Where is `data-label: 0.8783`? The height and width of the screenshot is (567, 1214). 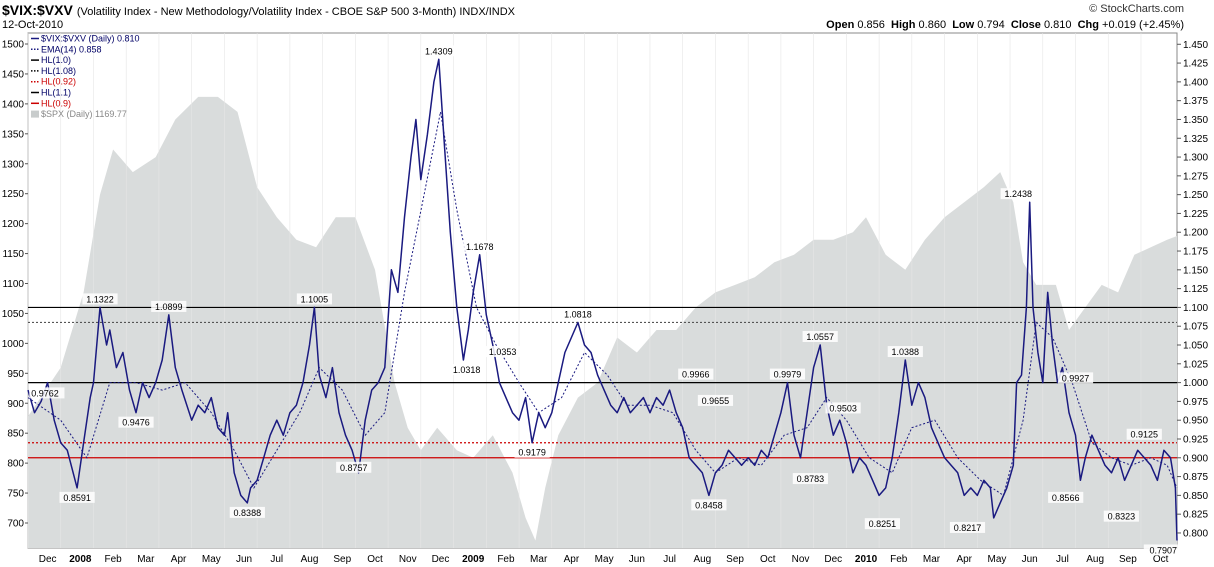 data-label: 0.8783 is located at coordinates (811, 479).